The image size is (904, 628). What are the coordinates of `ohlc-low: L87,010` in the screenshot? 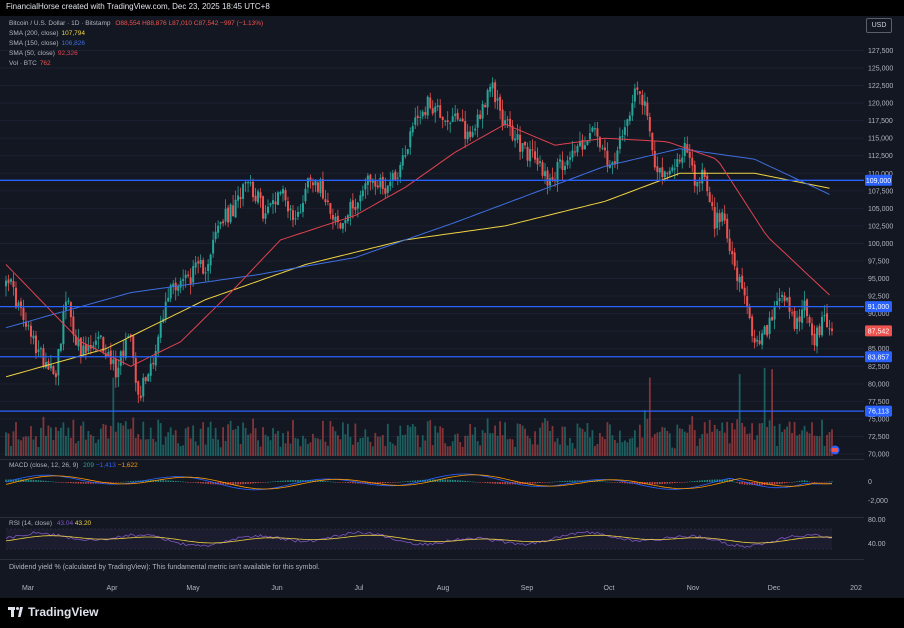 It's located at (180, 23).